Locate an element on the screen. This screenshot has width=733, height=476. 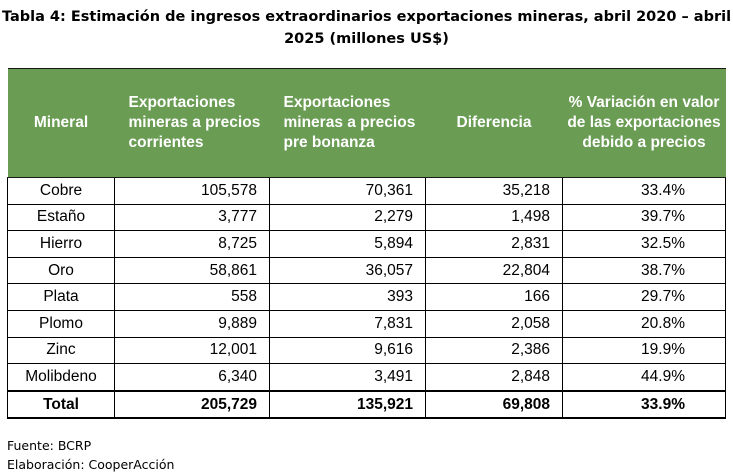
cell-mineral: Estaño is located at coordinates (61, 217).